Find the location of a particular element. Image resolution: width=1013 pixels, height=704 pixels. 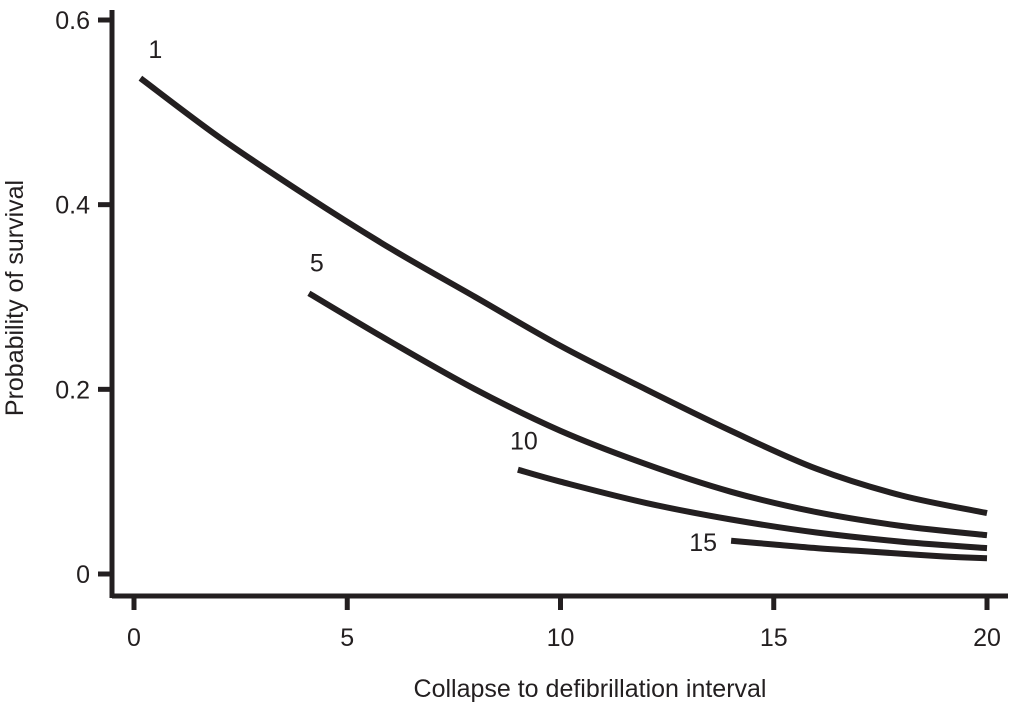

series-label-10: 10 is located at coordinates (524, 442).